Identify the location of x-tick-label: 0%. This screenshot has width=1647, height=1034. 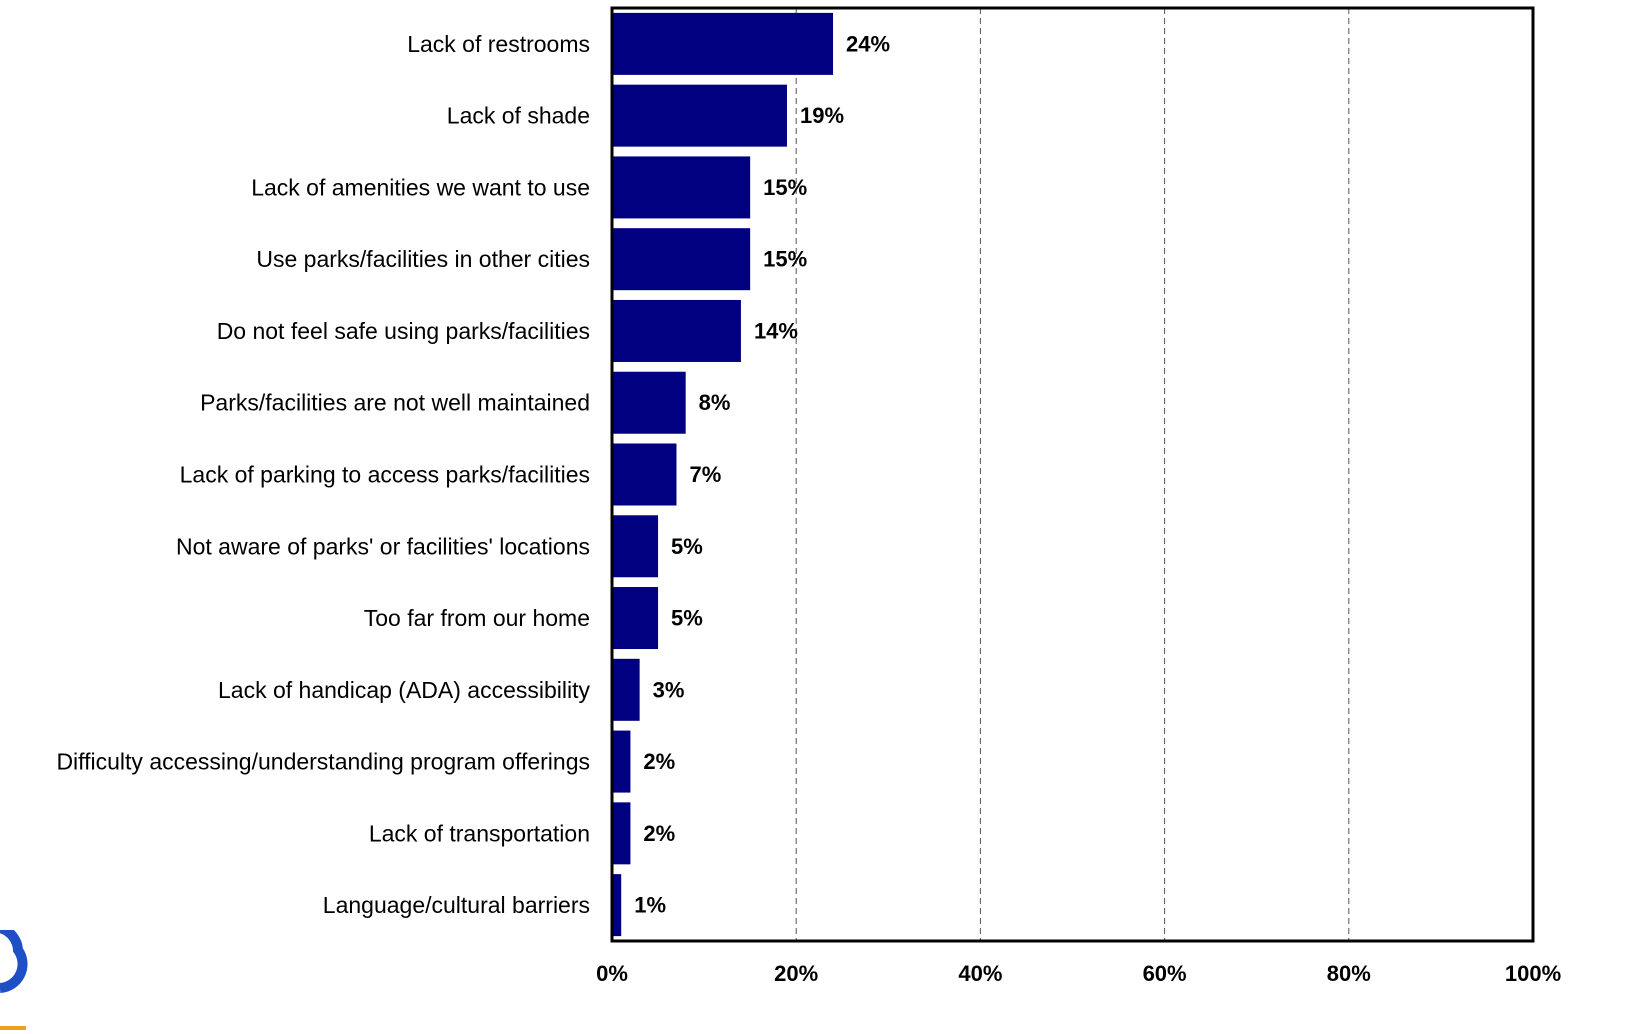
(612, 973).